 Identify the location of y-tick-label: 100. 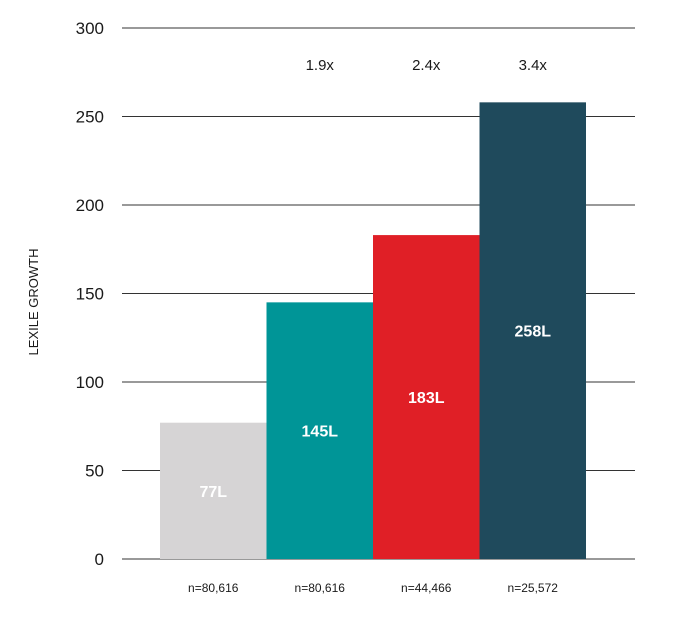
(90, 382).